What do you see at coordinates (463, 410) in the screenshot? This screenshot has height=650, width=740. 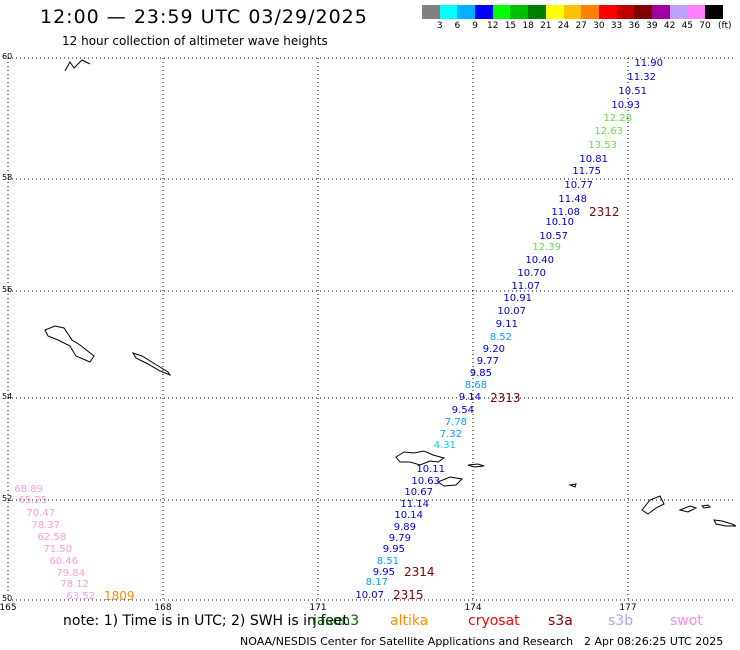 I see `wave-height-value: 9.54` at bounding box center [463, 410].